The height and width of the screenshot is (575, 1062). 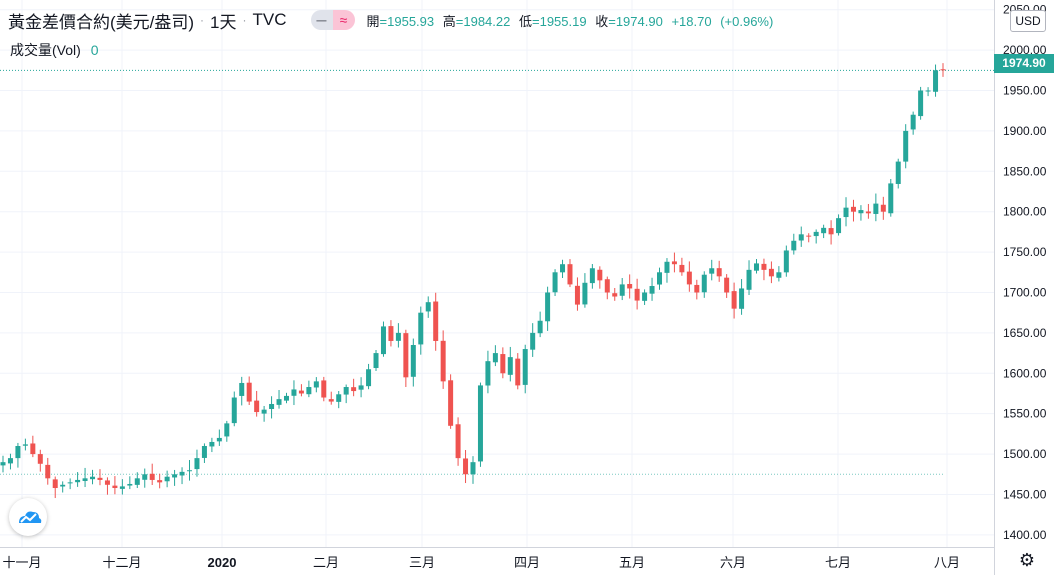 What do you see at coordinates (1025, 50) in the screenshot?
I see `y-tick-label: 2000.00` at bounding box center [1025, 50].